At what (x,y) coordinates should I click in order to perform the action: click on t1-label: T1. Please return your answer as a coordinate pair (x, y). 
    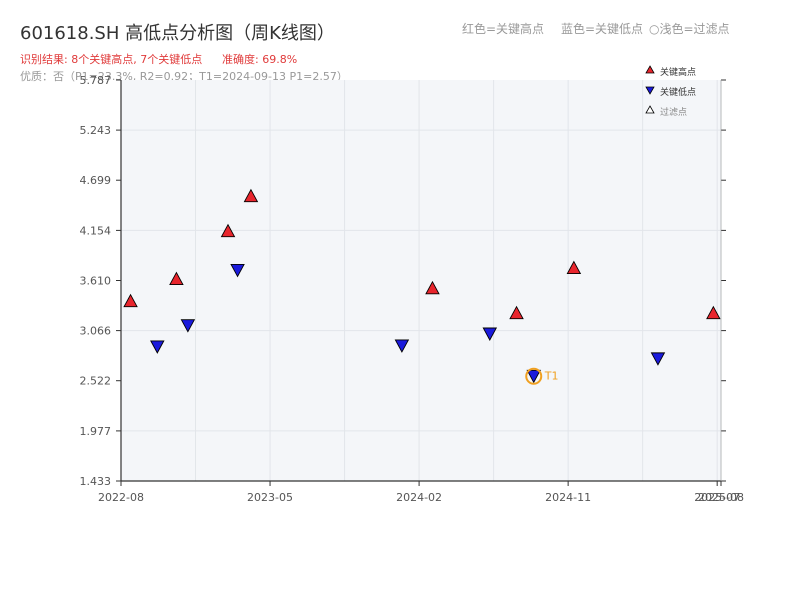
    Looking at the image, I should click on (551, 375).